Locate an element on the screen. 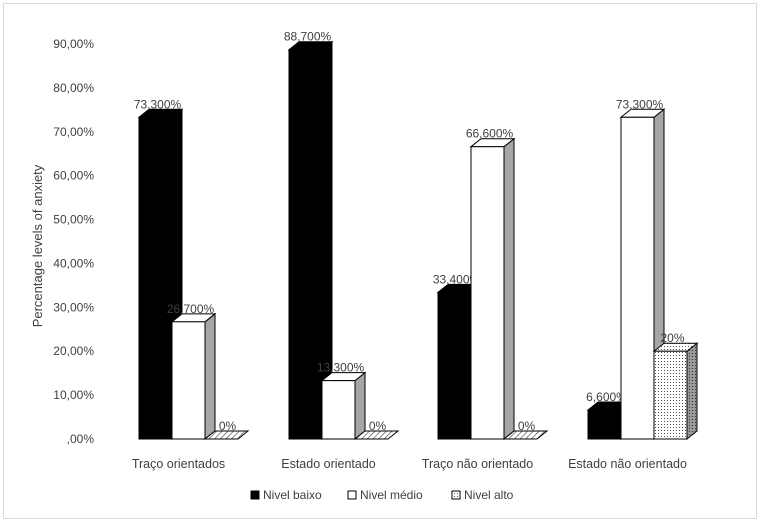 The image size is (761, 523). legend-item: Nivel baixo is located at coordinates (286, 495).